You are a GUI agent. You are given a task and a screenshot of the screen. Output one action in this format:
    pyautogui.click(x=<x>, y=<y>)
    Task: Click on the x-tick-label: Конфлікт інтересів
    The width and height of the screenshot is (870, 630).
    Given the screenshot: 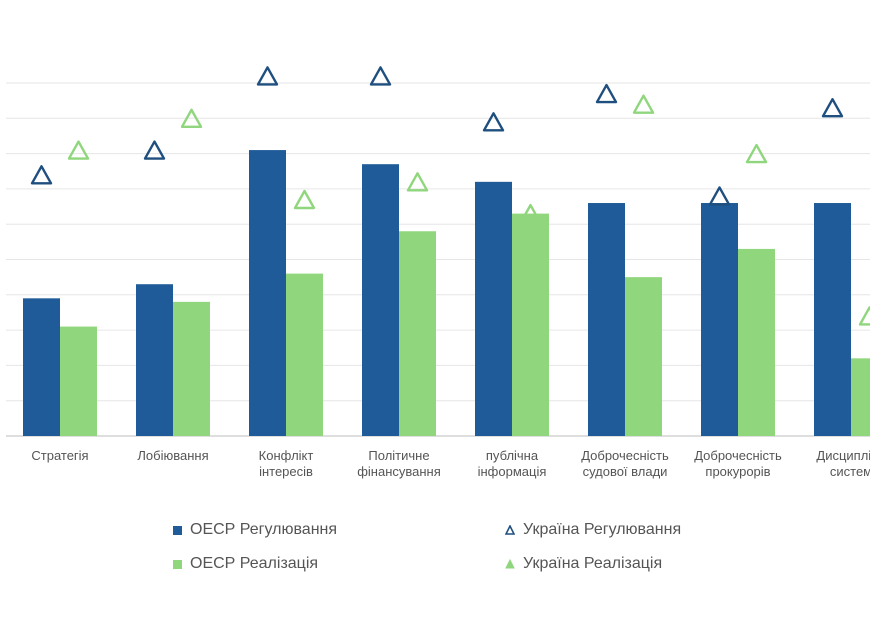 What is the action you would take?
    pyautogui.click(x=286, y=463)
    